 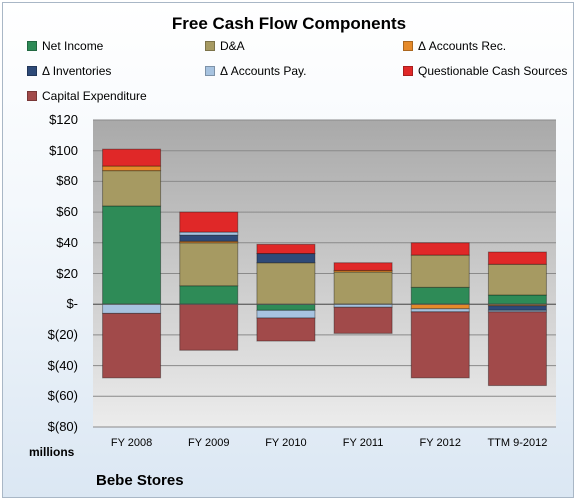 I want to click on x-tick-label: FY 2011, so click(x=363, y=443).